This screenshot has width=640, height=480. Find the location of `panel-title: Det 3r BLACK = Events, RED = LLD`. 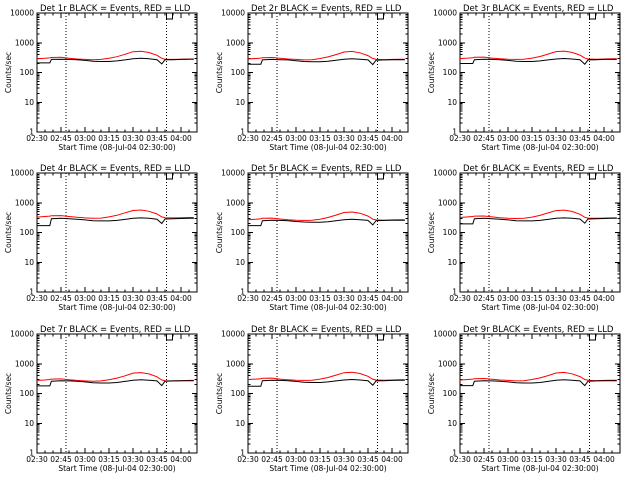

panel-title: Det 3r BLACK = Events, RED = LLD is located at coordinates (538, 9).